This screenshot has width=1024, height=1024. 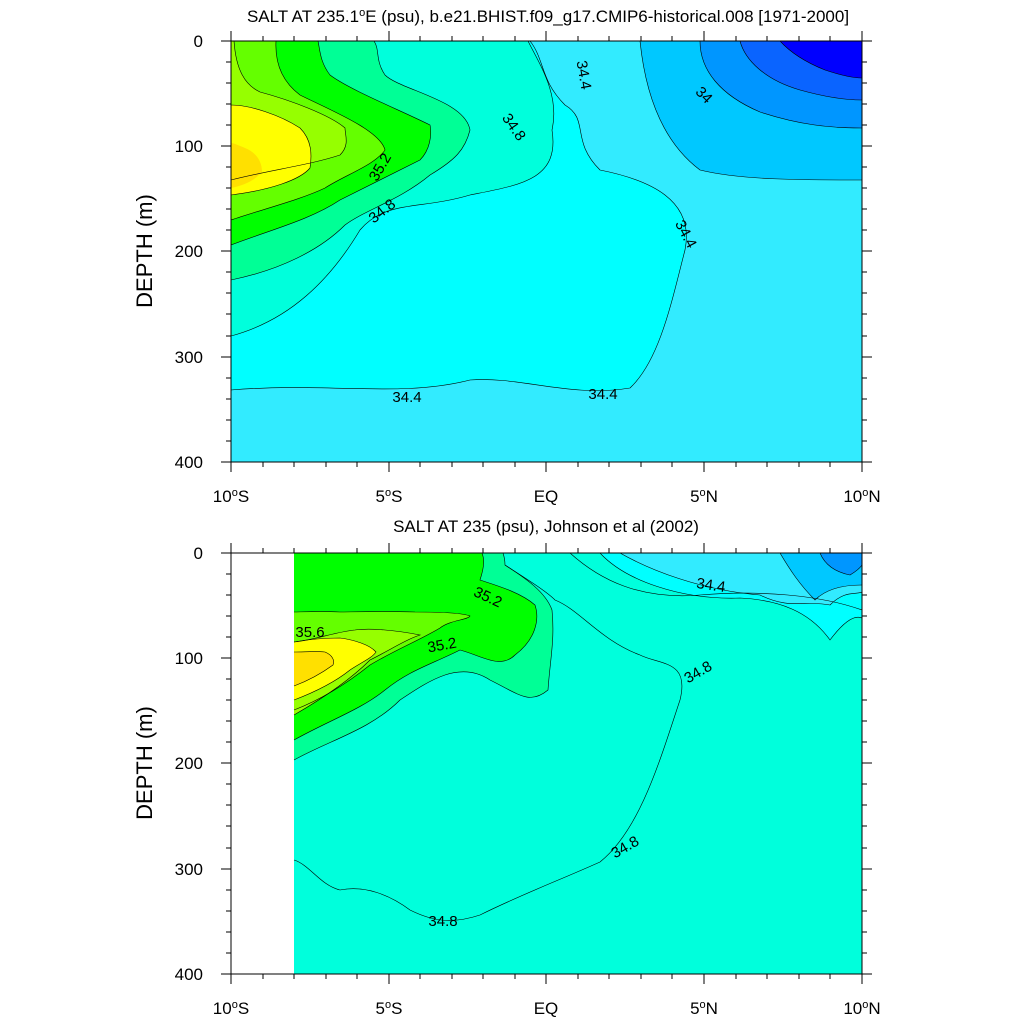 I want to click on panel-bottom-x-tick-labels: 10oS 5oS EQ 5oN 10oN, so click(x=547, y=1008).